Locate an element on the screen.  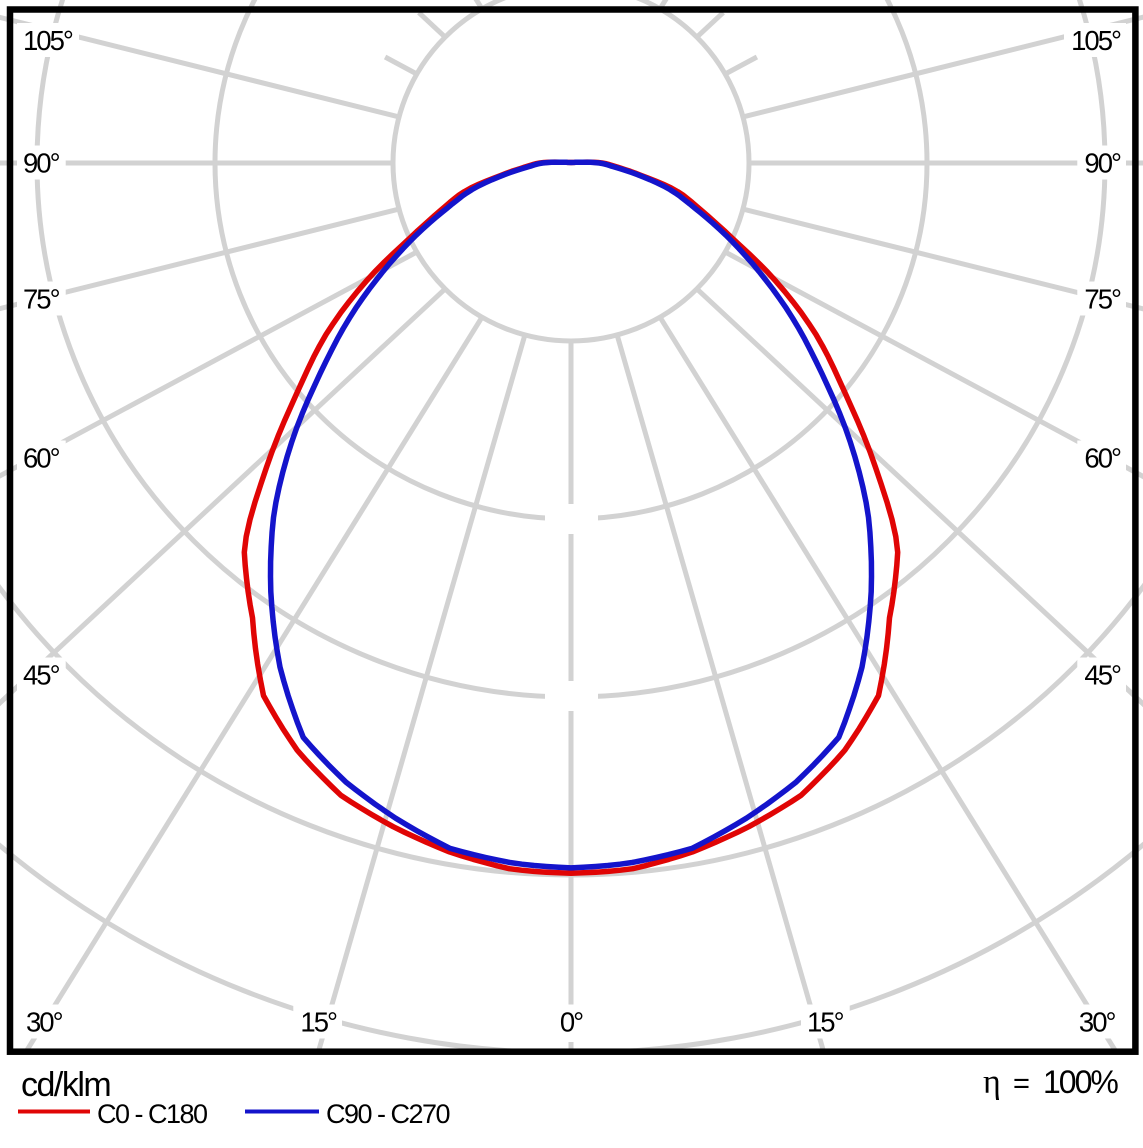
svg-text: cd/klm is located at coordinates (65, 1085).